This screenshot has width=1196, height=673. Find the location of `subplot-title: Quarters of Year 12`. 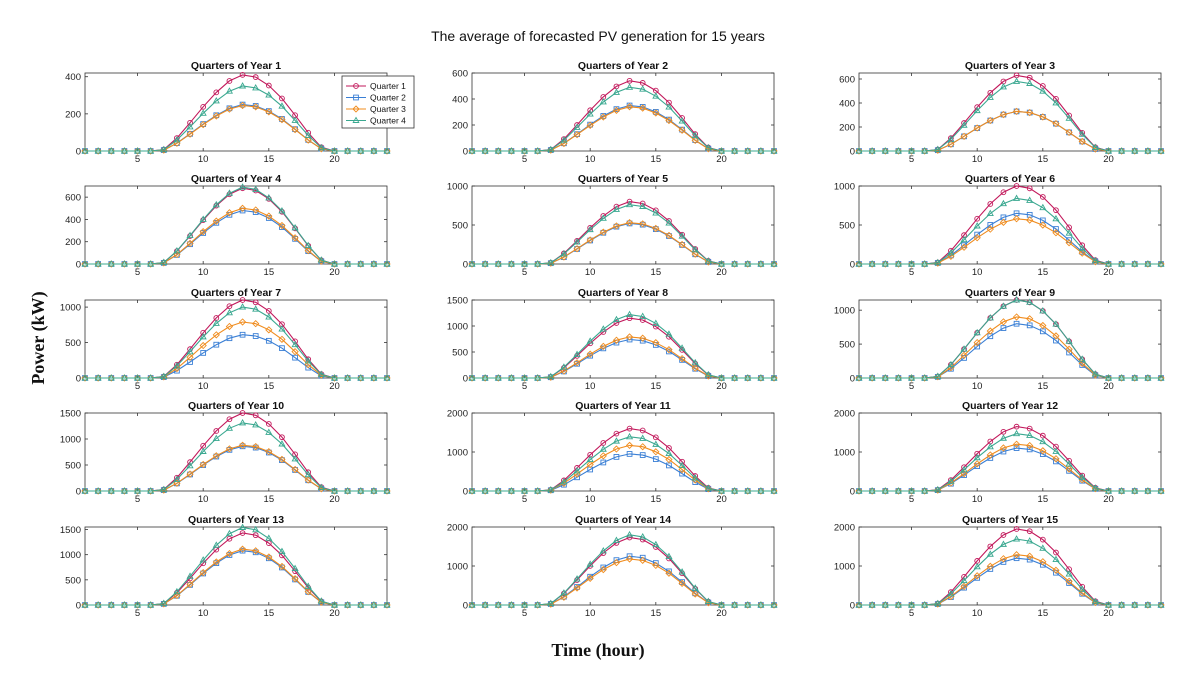

subplot-title: Quarters of Year 12 is located at coordinates (1010, 406).